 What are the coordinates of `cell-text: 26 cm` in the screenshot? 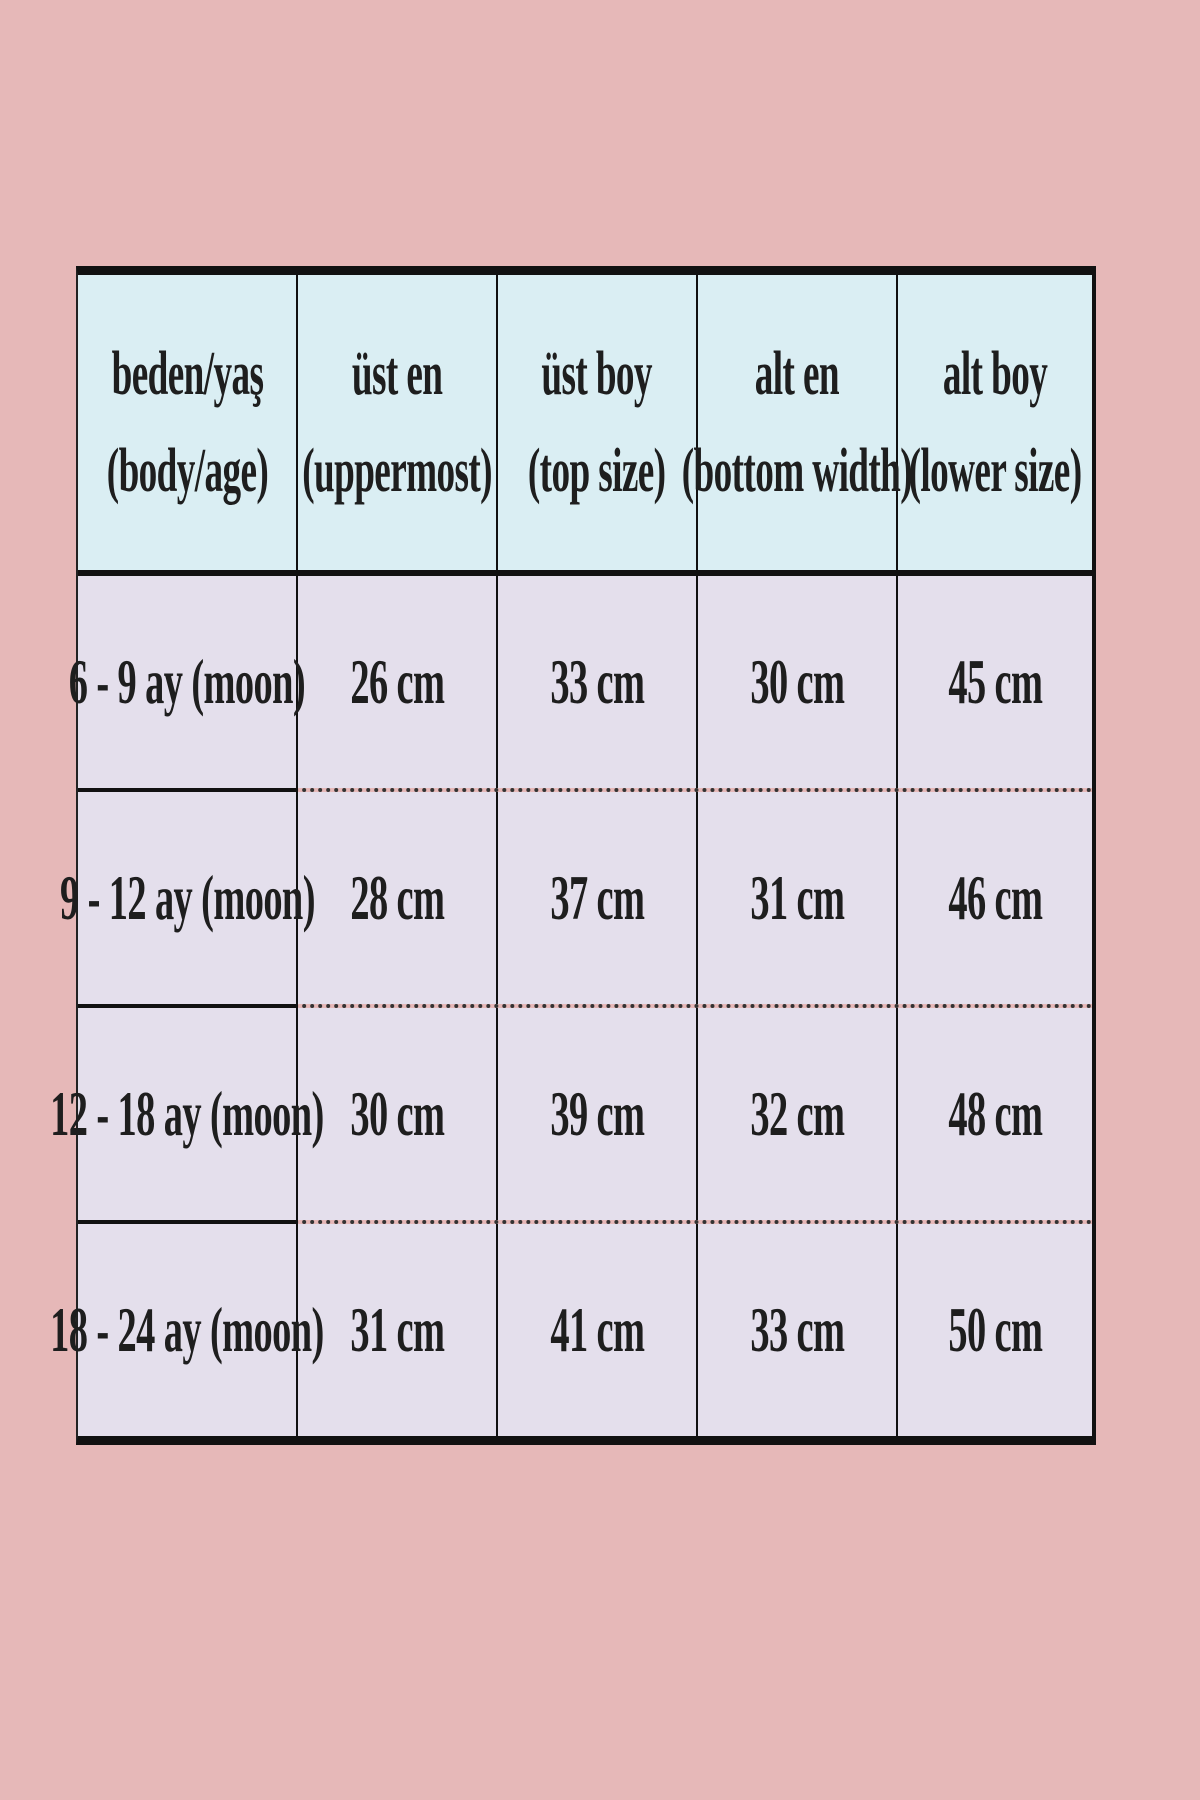 It's located at (397, 682).